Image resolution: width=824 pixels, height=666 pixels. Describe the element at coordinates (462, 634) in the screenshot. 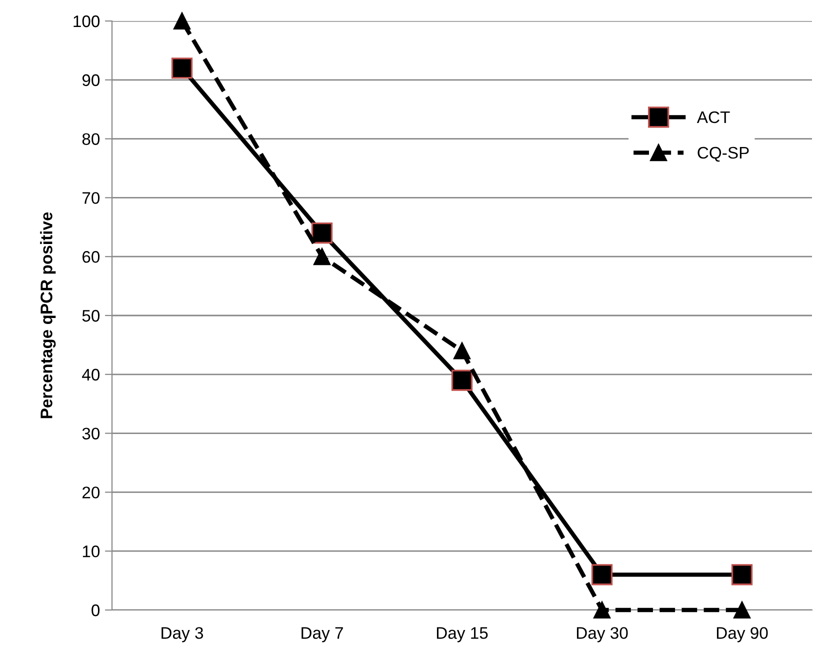

I see `x-tick-label: Day 15` at that location.